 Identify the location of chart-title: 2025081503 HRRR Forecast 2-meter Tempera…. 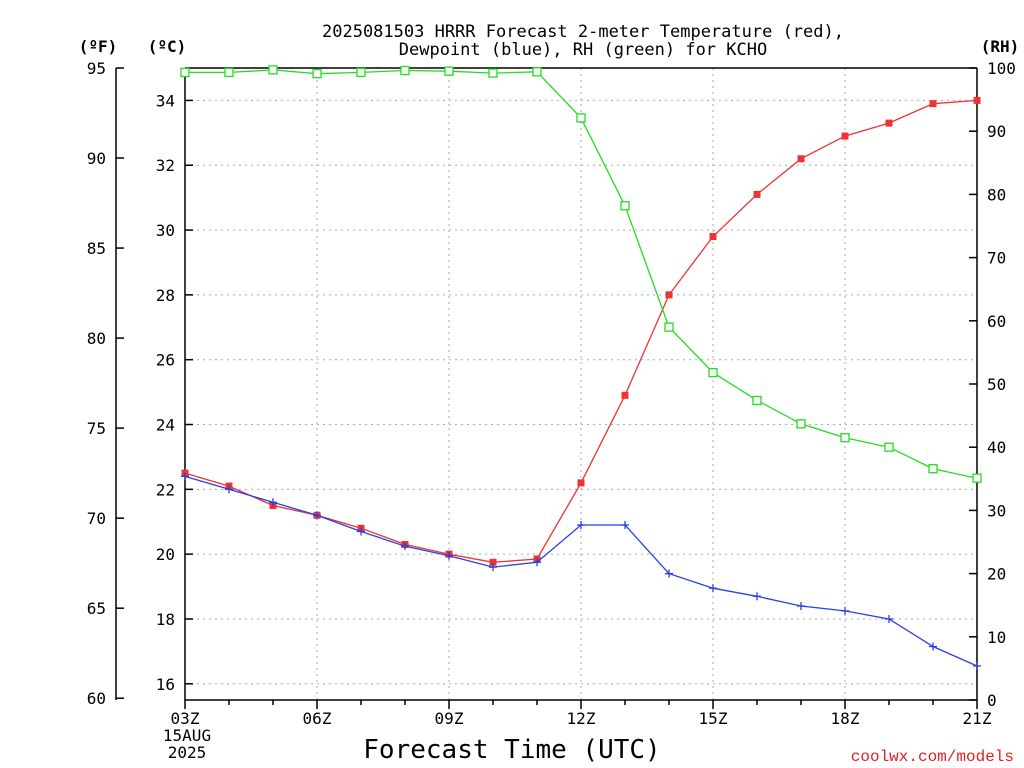
(583, 32).